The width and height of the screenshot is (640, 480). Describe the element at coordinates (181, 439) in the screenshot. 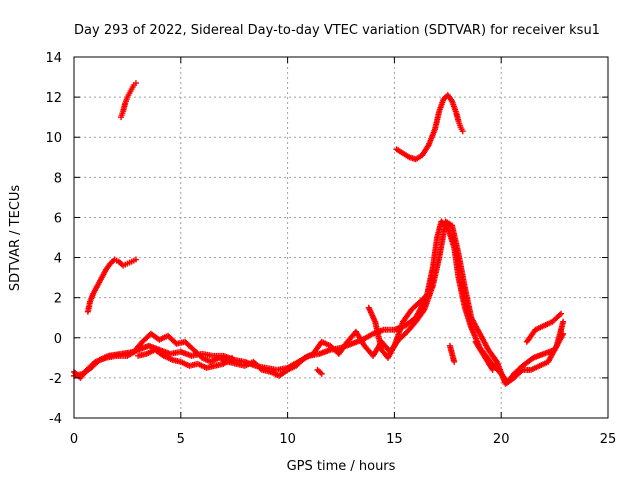

I see `x-tick-label: 5` at that location.